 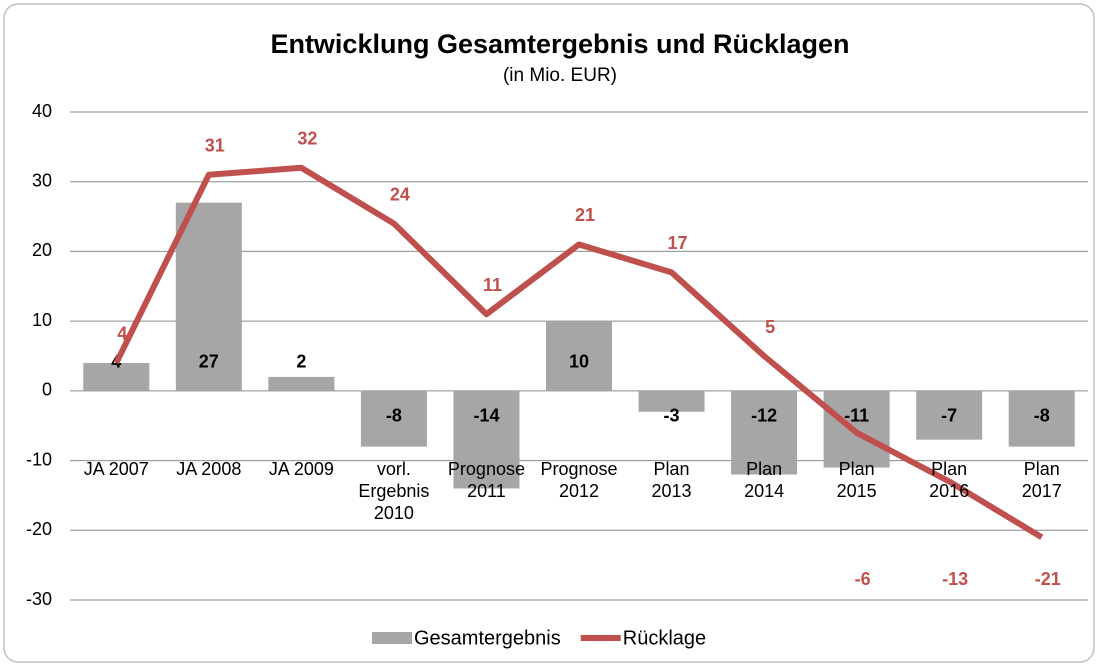 I want to click on bar-value-label: -3, so click(x=672, y=416).